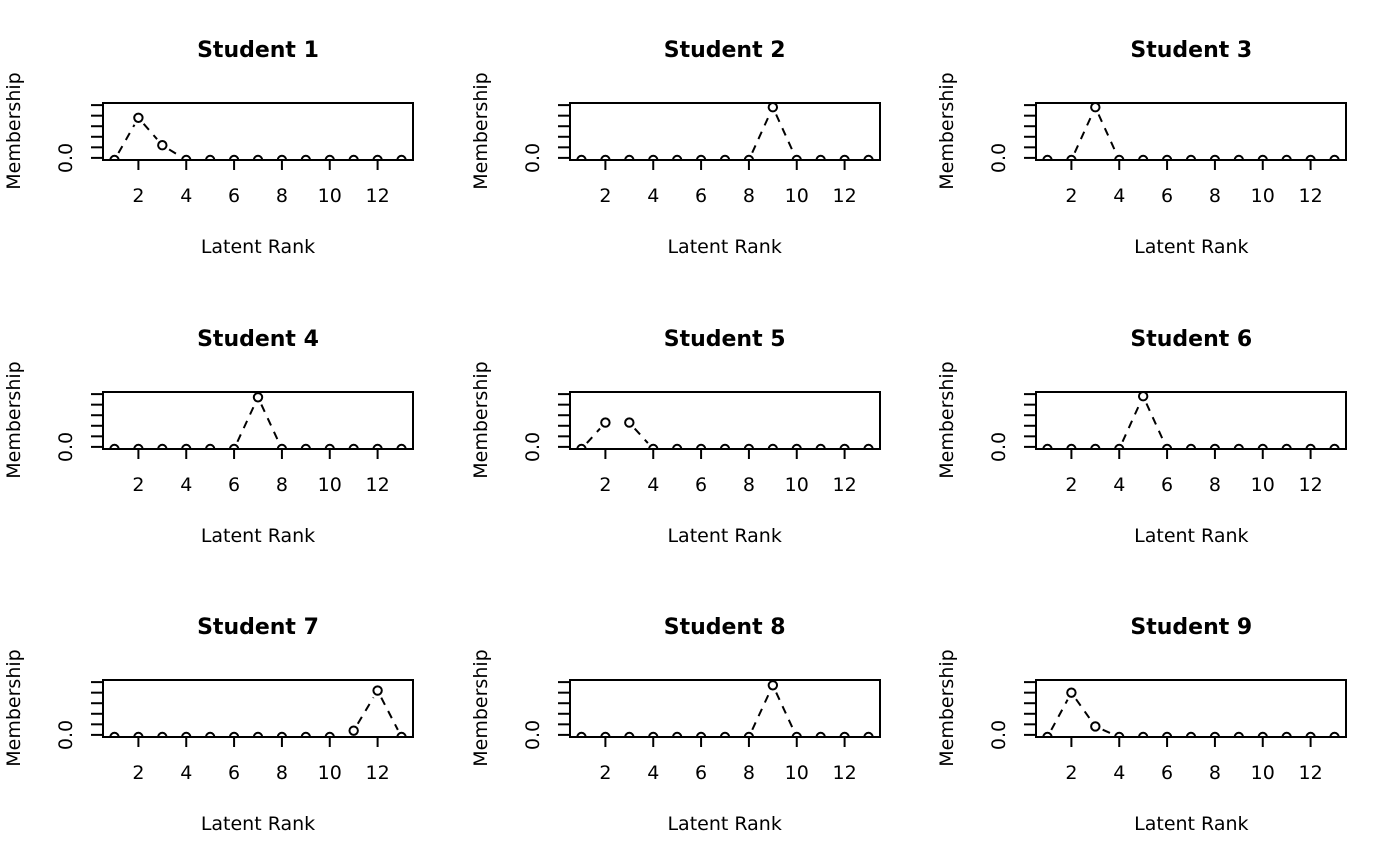  Describe the element at coordinates (258, 339) in the screenshot. I see `panel-title: Student 4` at that location.